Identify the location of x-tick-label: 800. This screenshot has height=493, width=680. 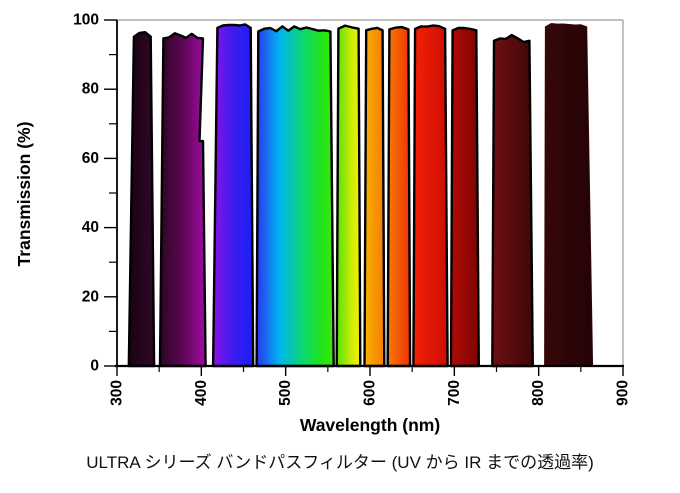
(538, 393).